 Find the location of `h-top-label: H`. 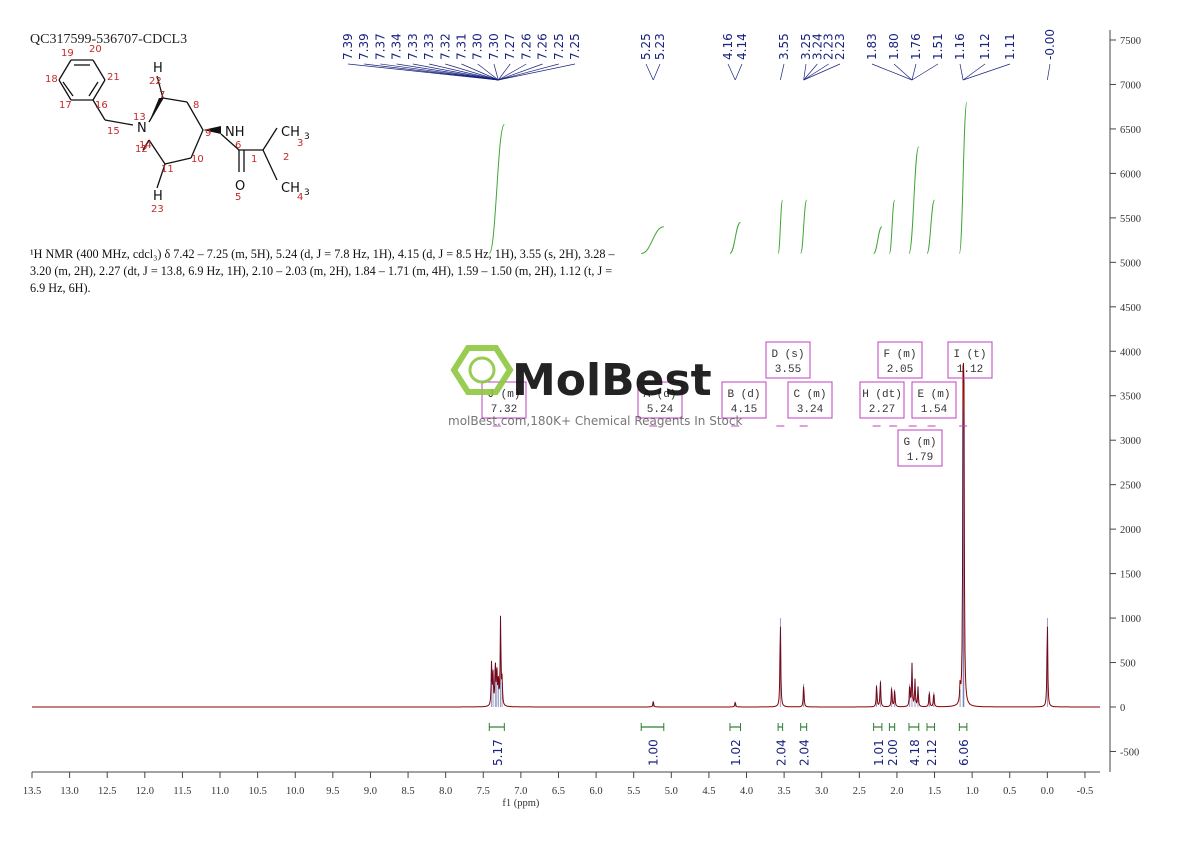

h-top-label: H is located at coordinates (158, 68).